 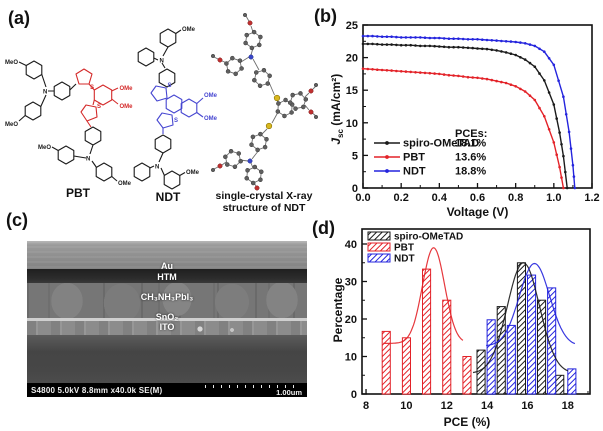 I want to click on ndt-name: NDT, so click(x=168, y=197).